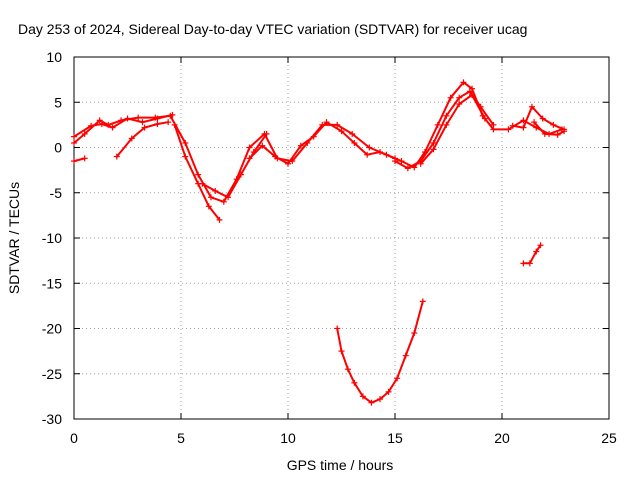  What do you see at coordinates (56, 193) in the screenshot?
I see `y-tick-label: -5` at bounding box center [56, 193].